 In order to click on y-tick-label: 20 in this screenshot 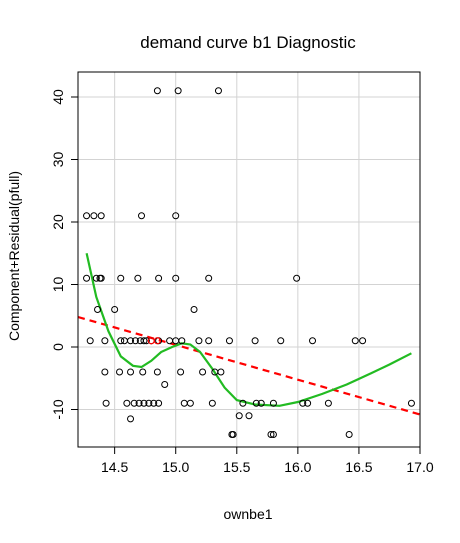, I will do `click(58, 222)`.